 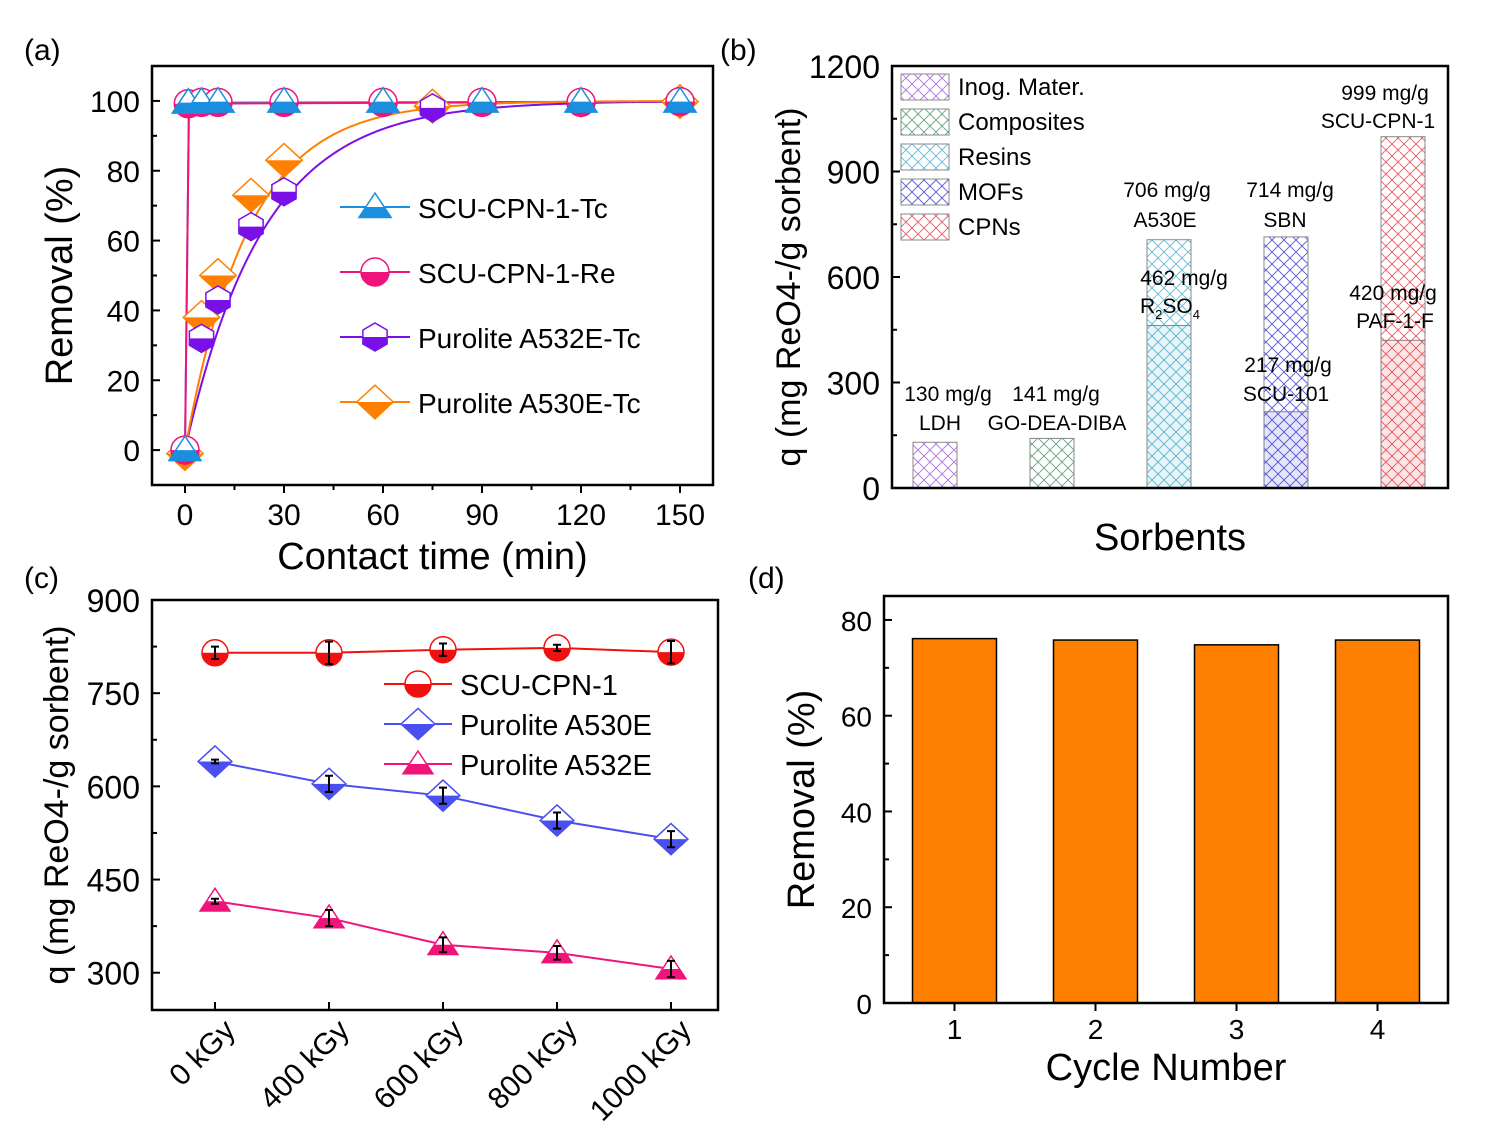 What do you see at coordinates (990, 192) in the screenshot?
I see `legend-label: MOFs` at bounding box center [990, 192].